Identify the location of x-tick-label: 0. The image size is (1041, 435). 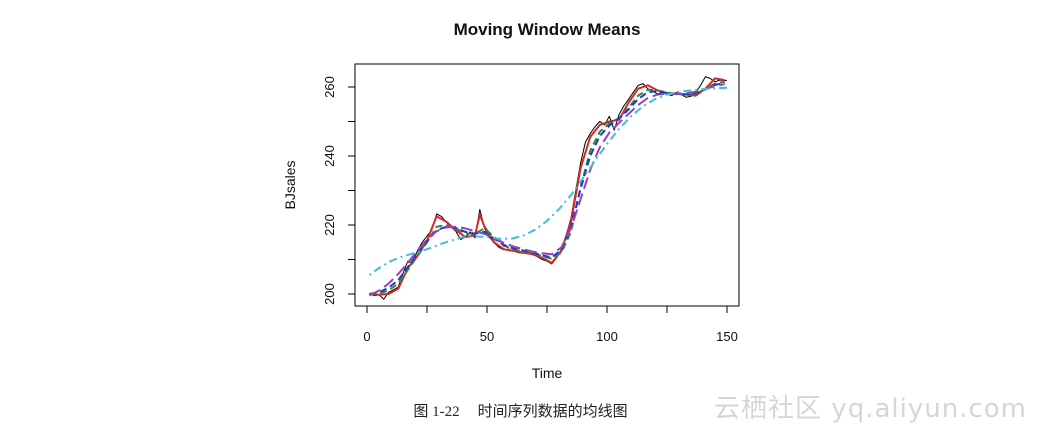
(366, 336).